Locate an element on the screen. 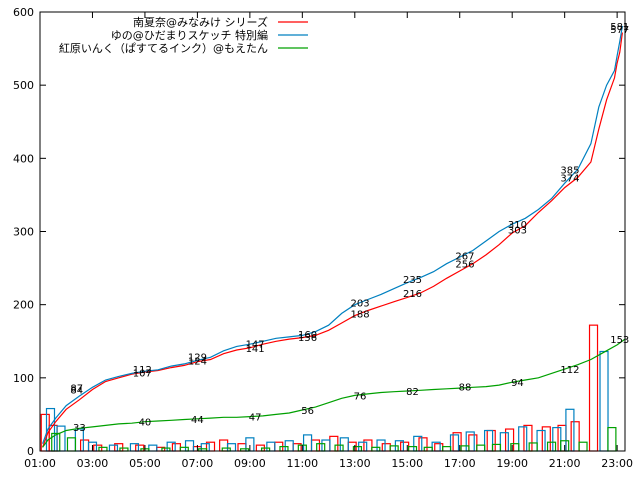 Image resolution: width=640 pixels, height=480 pixels. data-label: 188 is located at coordinates (359, 314).